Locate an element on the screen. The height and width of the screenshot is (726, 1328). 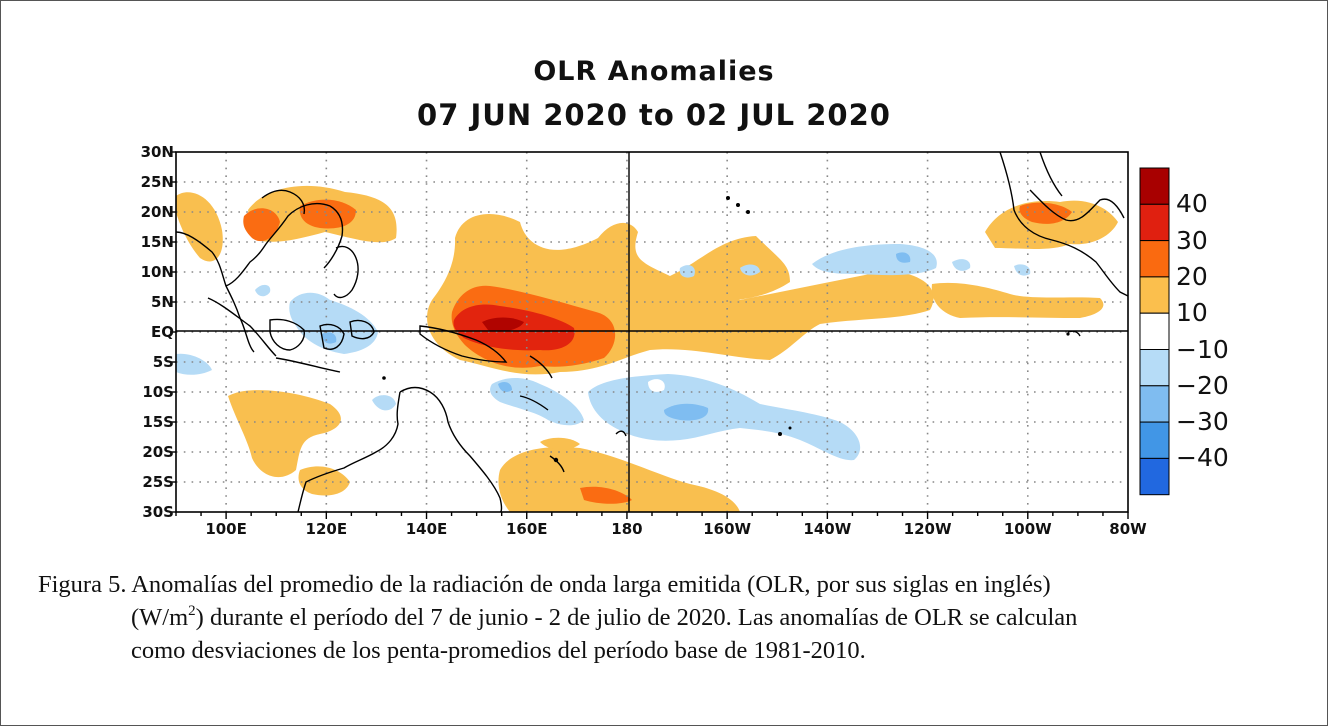
colorbar-label: 30 is located at coordinates (1192, 240).